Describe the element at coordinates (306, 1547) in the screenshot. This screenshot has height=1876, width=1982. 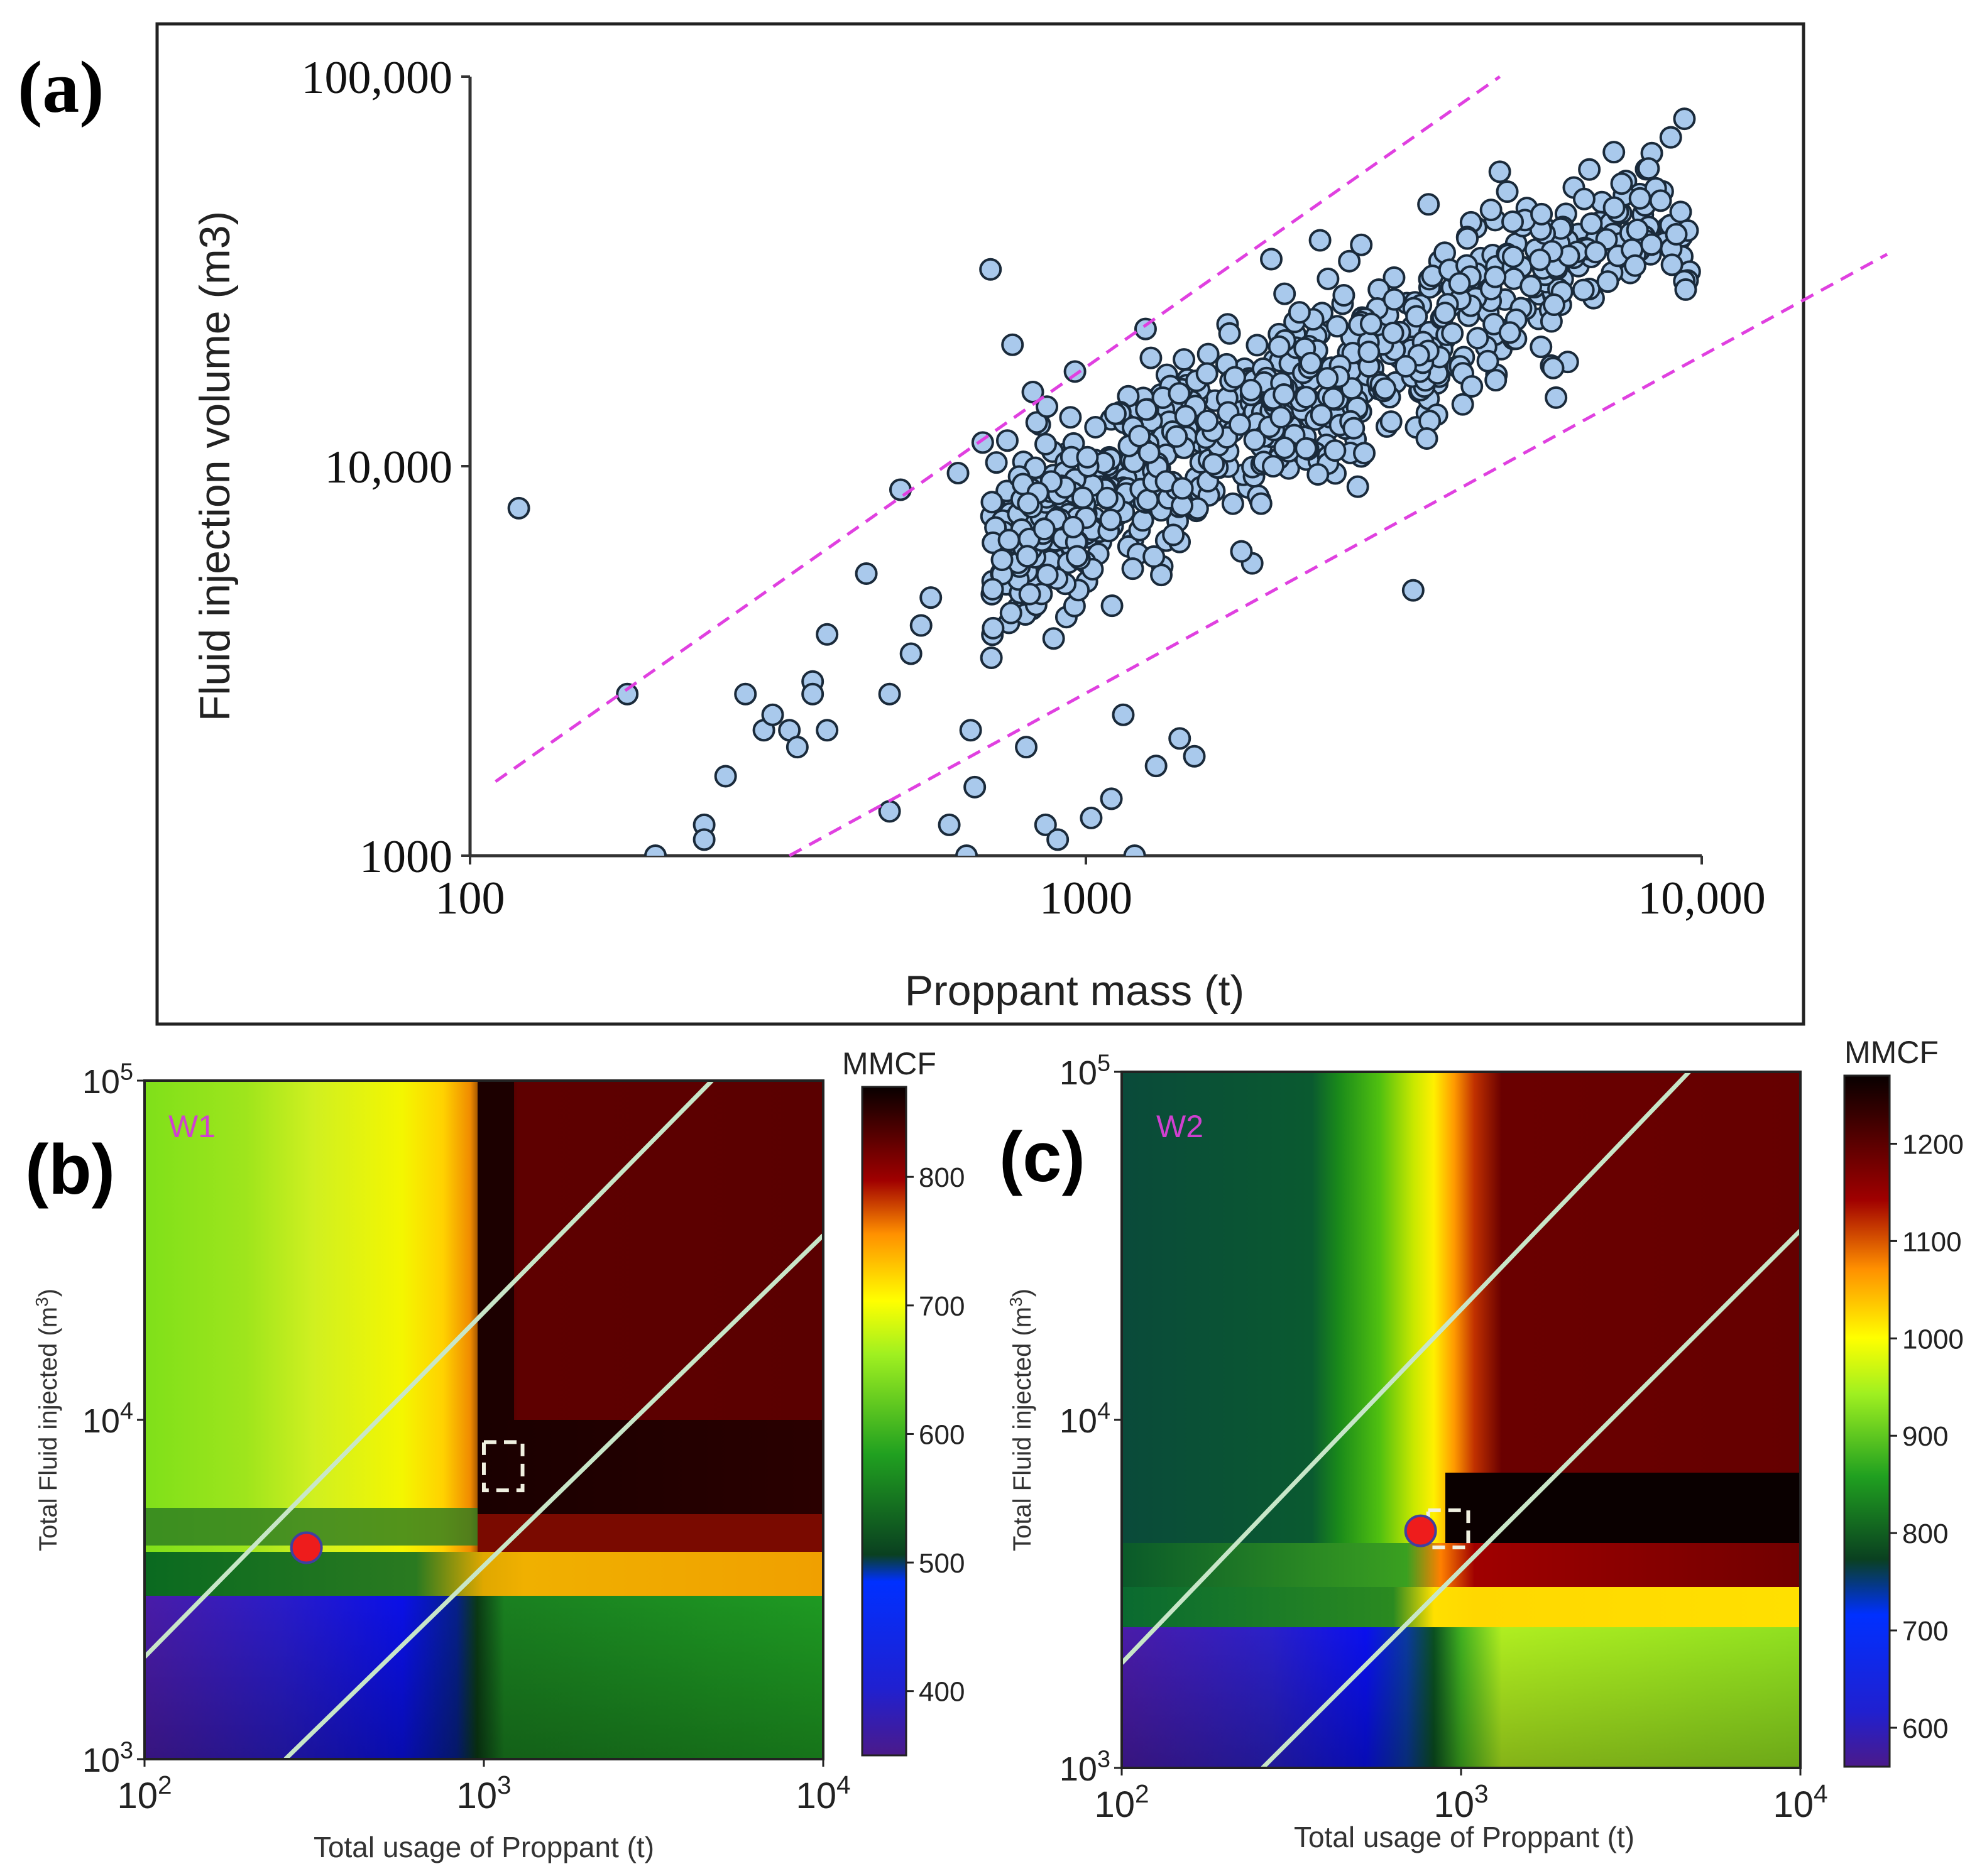
I see `b-current-design-marker` at that location.